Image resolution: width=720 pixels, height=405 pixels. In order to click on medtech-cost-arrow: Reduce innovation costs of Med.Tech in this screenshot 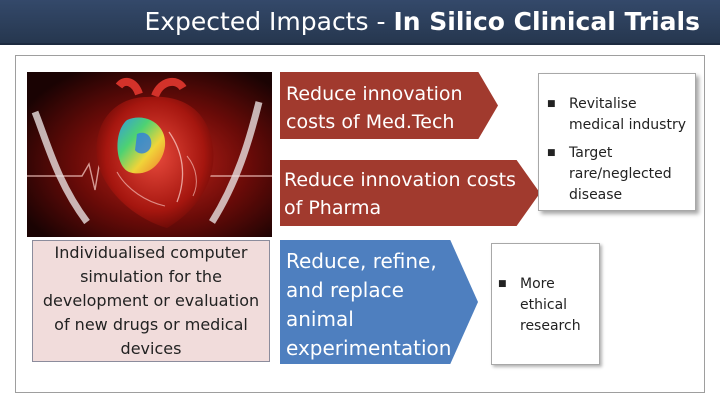, I will do `click(389, 105)`.